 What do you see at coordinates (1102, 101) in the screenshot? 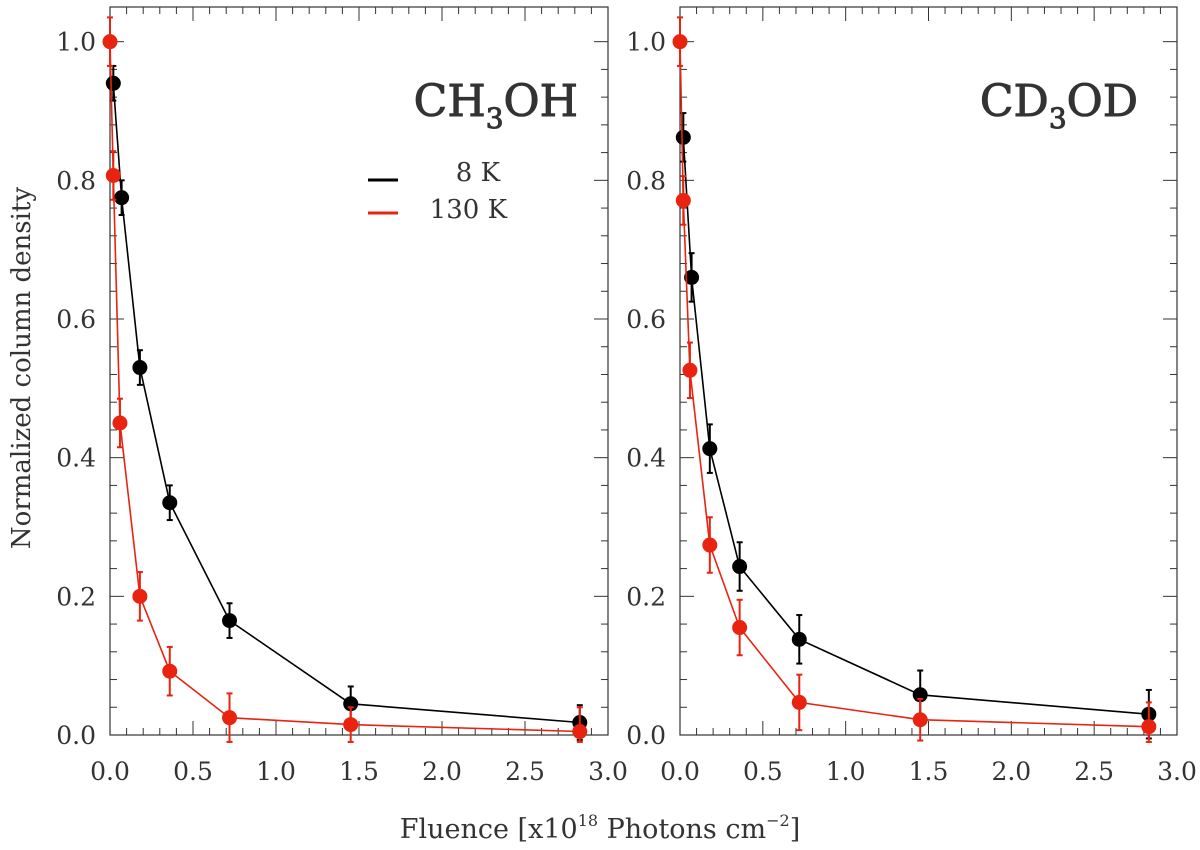
I see `panel-title-tail: OD` at bounding box center [1102, 101].